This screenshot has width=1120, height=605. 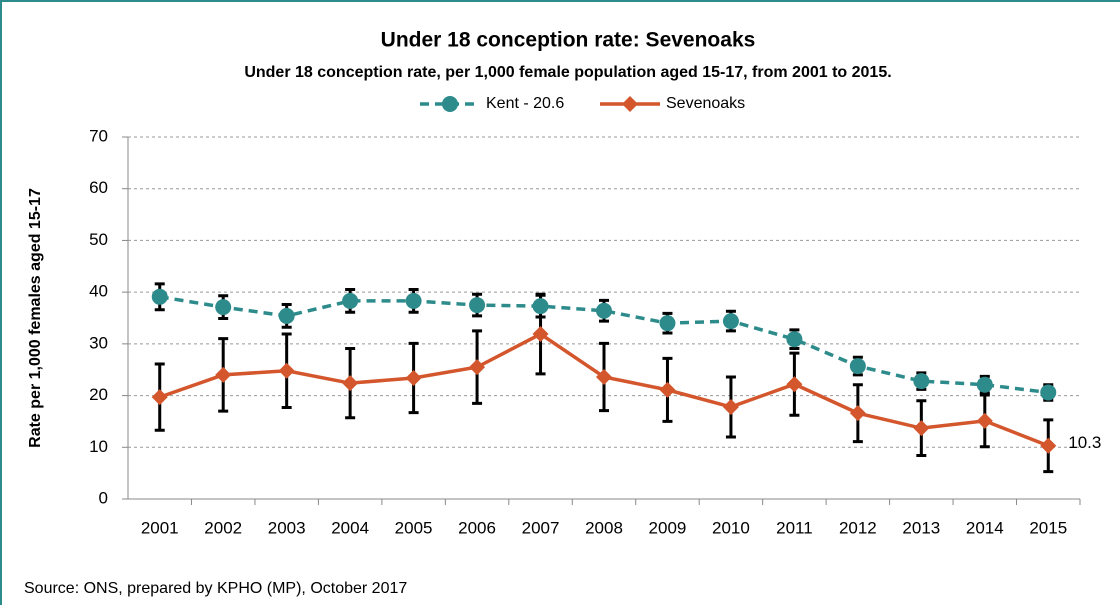 What do you see at coordinates (98, 291) in the screenshot?
I see `y-tick-label: 40` at bounding box center [98, 291].